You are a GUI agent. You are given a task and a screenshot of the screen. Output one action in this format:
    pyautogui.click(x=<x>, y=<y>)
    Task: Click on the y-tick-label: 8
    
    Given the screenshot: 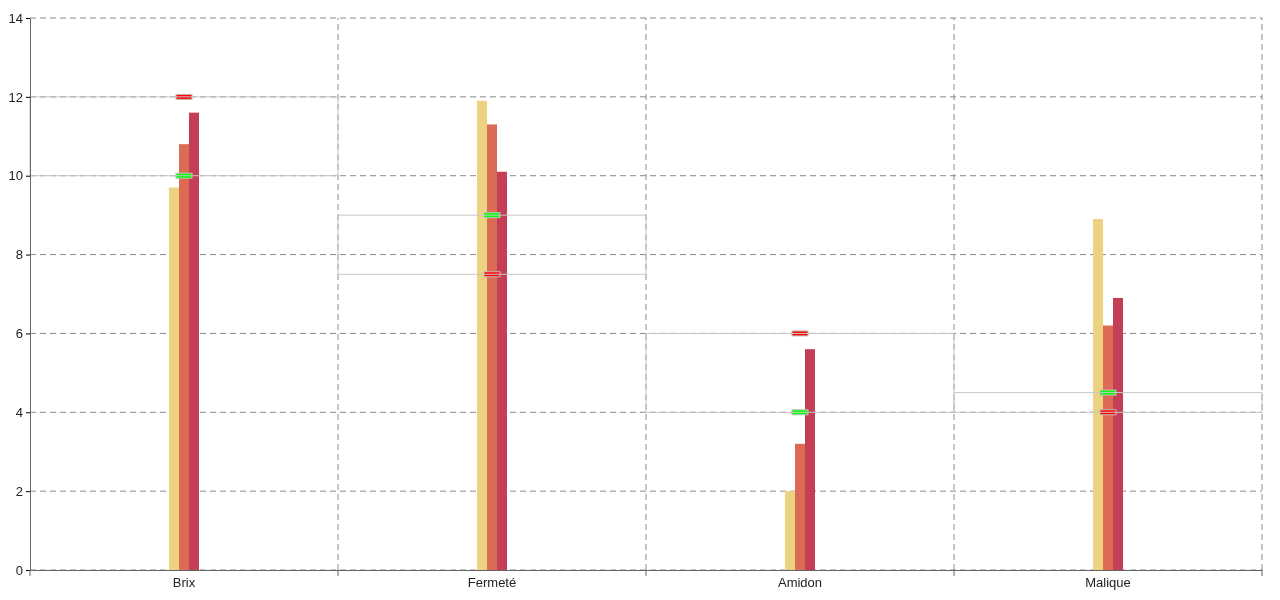 What is the action you would take?
    pyautogui.click(x=19, y=255)
    